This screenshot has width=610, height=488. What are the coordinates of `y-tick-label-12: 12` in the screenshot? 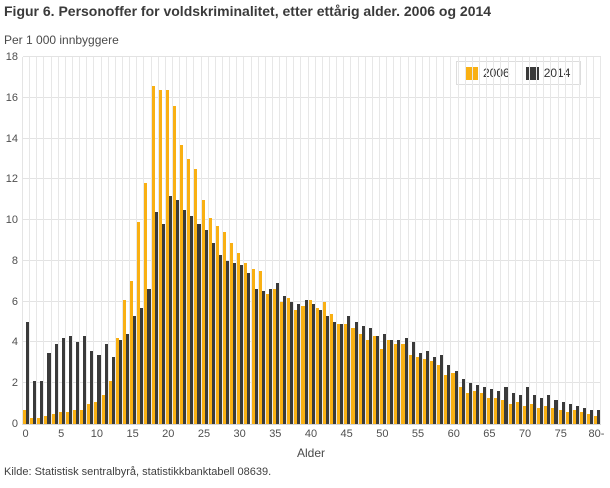 It's located at (11, 179).